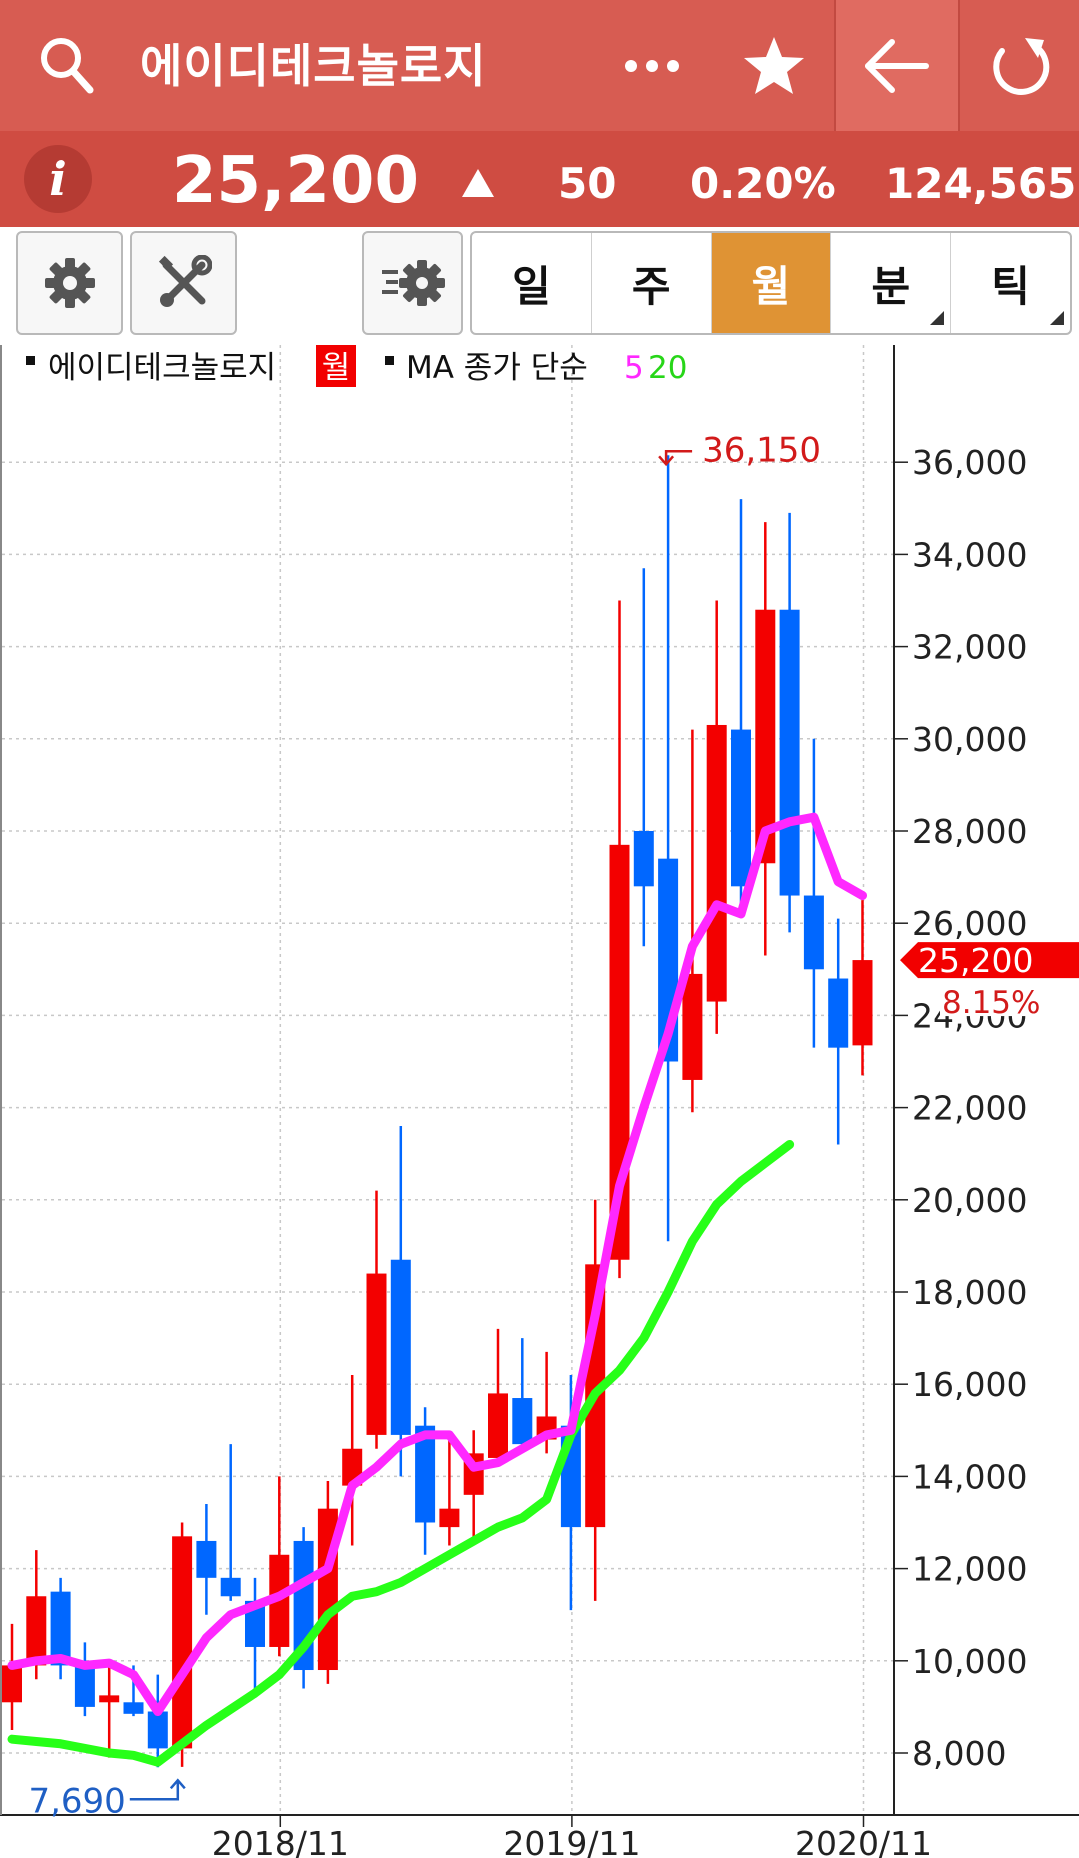  What do you see at coordinates (58, 179) in the screenshot?
I see `info-button: i` at bounding box center [58, 179].